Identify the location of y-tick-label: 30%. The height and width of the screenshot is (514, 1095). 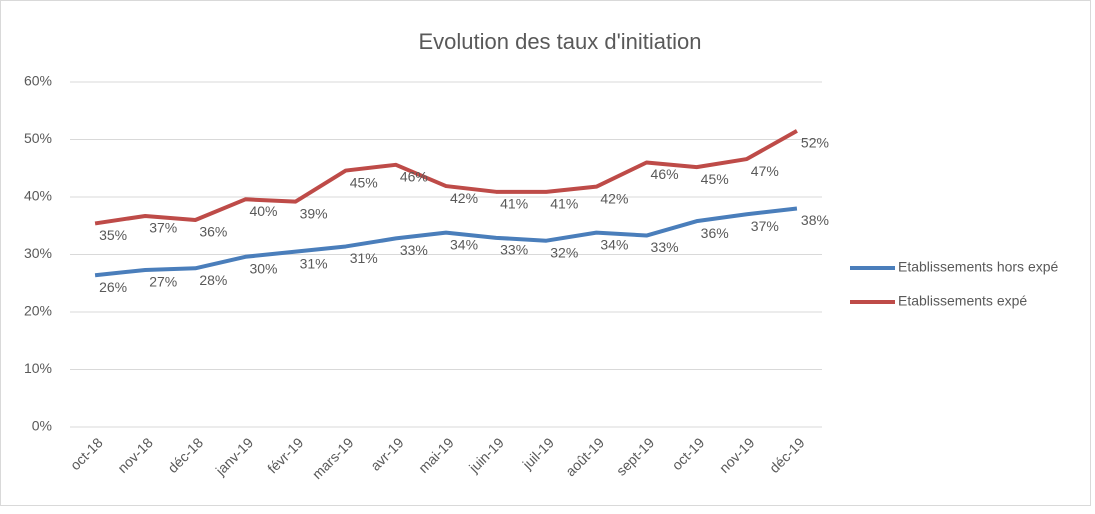
(38, 253).